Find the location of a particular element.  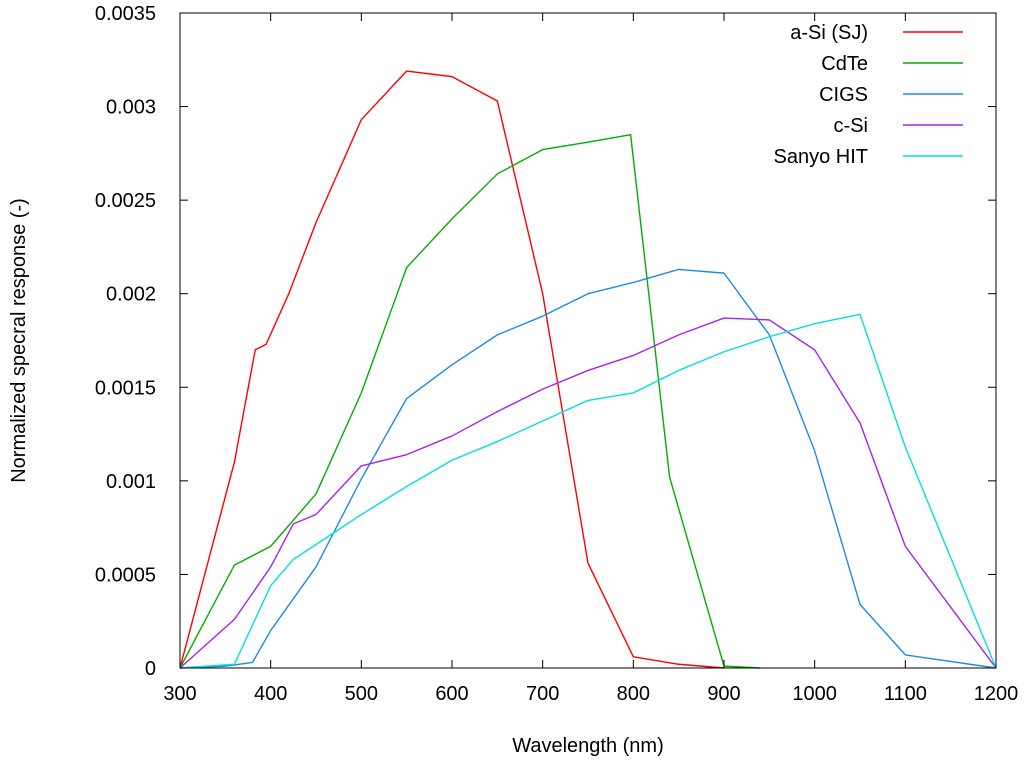

legend-entry: Sanyo HIT is located at coordinates (868, 157).